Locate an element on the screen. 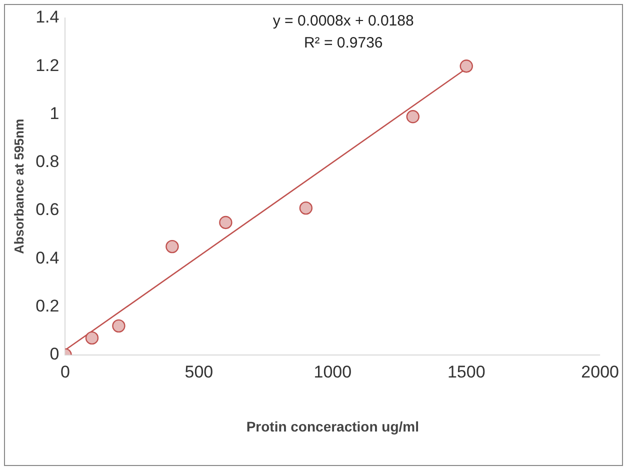  x-tick-label: 500 is located at coordinates (199, 372).